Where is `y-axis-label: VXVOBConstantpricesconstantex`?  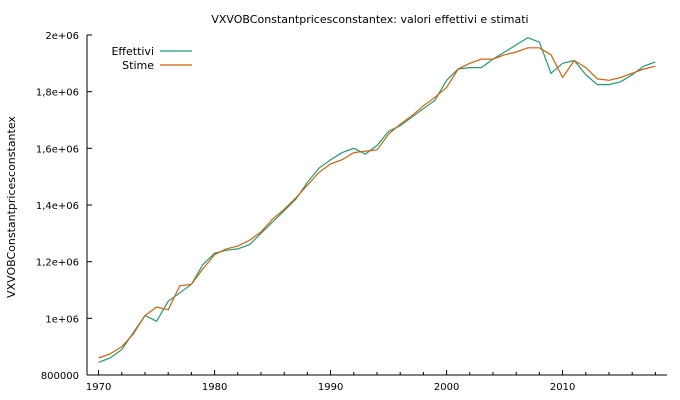
y-axis-label: VXVOBConstantpricesconstantex is located at coordinates (11, 207).